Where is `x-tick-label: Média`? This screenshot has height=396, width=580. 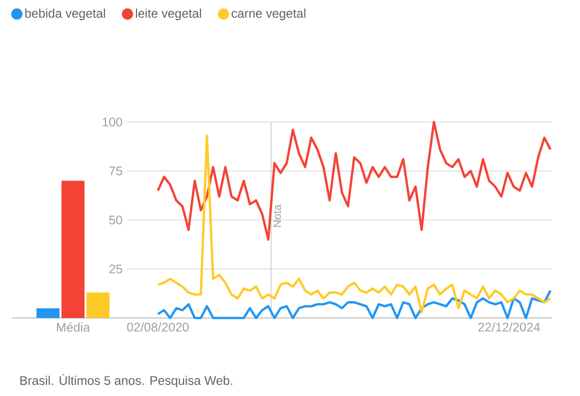
x-tick-label: Média is located at coordinates (73, 327).